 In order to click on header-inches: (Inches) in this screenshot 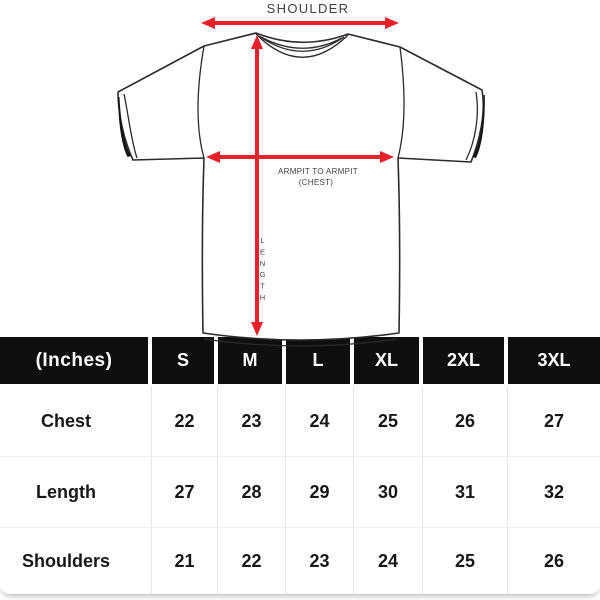, I will do `click(76, 360)`.